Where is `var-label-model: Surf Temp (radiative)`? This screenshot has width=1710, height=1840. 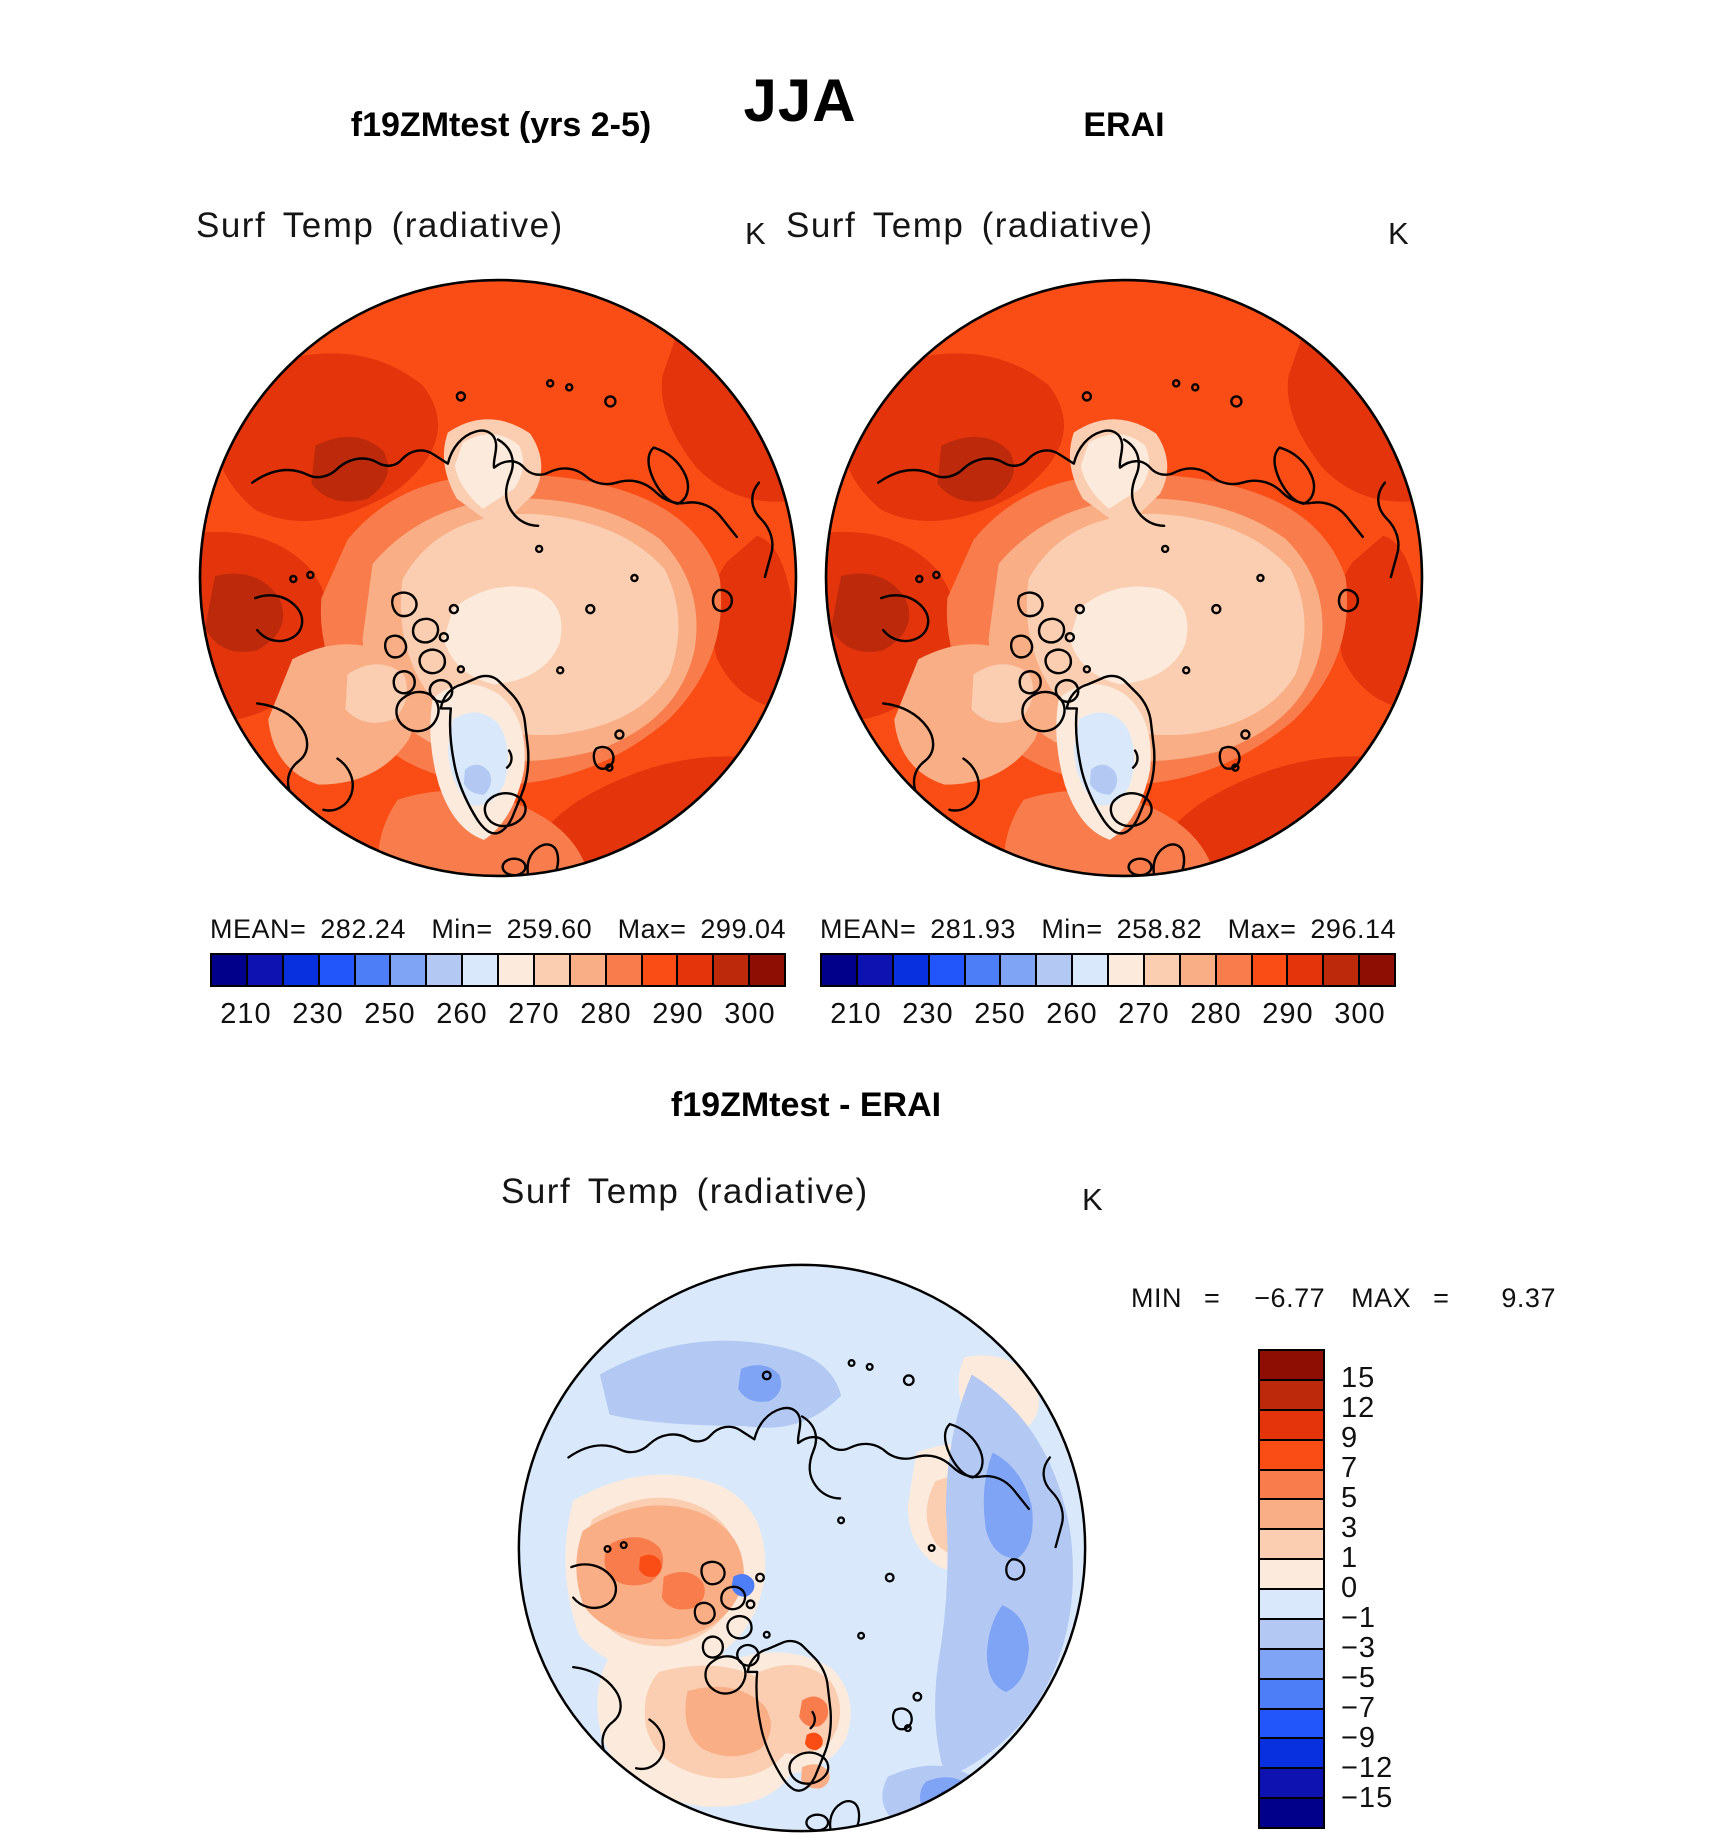
var-label-model: Surf Temp (radiative) is located at coordinates (380, 225).